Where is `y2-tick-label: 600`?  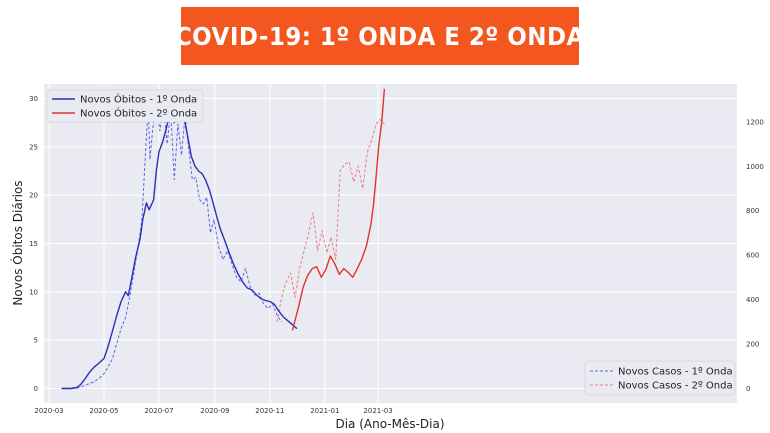
y2-tick-label: 600 is located at coordinates (752, 256).